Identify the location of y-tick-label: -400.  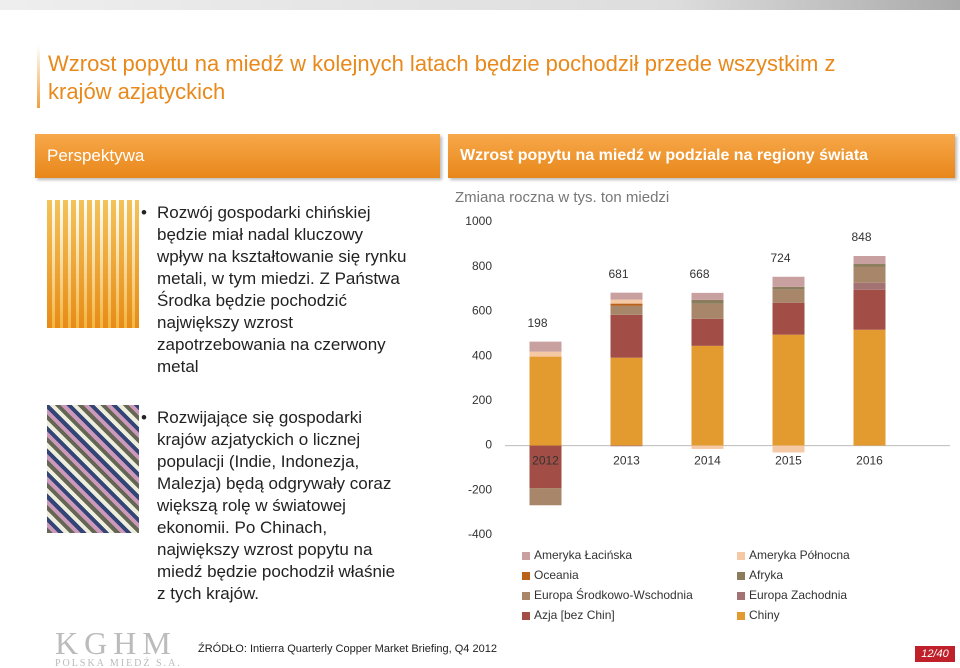
(480, 534).